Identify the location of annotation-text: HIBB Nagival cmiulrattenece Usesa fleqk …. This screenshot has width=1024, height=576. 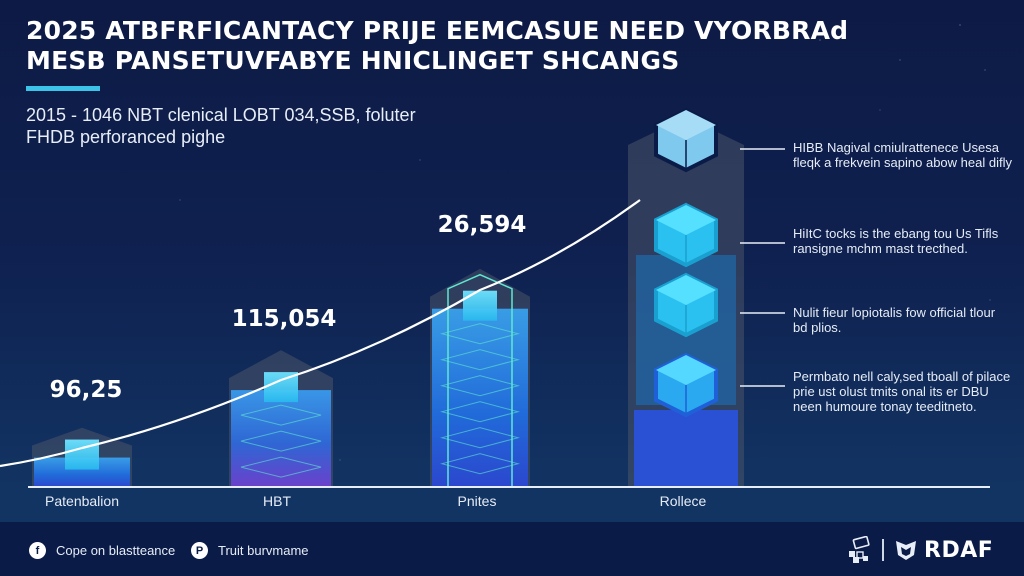
(902, 155).